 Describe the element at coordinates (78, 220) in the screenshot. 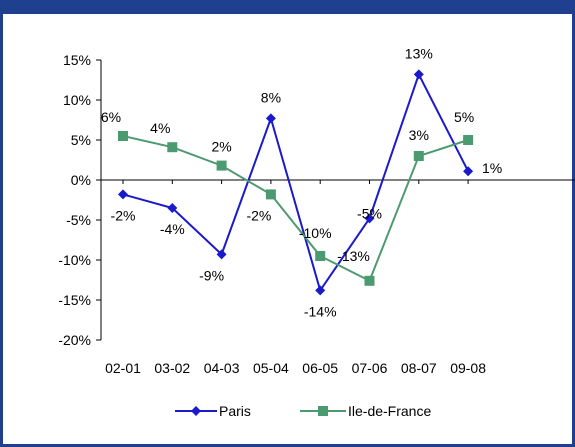

I see `y-tick-label: -5%` at that location.